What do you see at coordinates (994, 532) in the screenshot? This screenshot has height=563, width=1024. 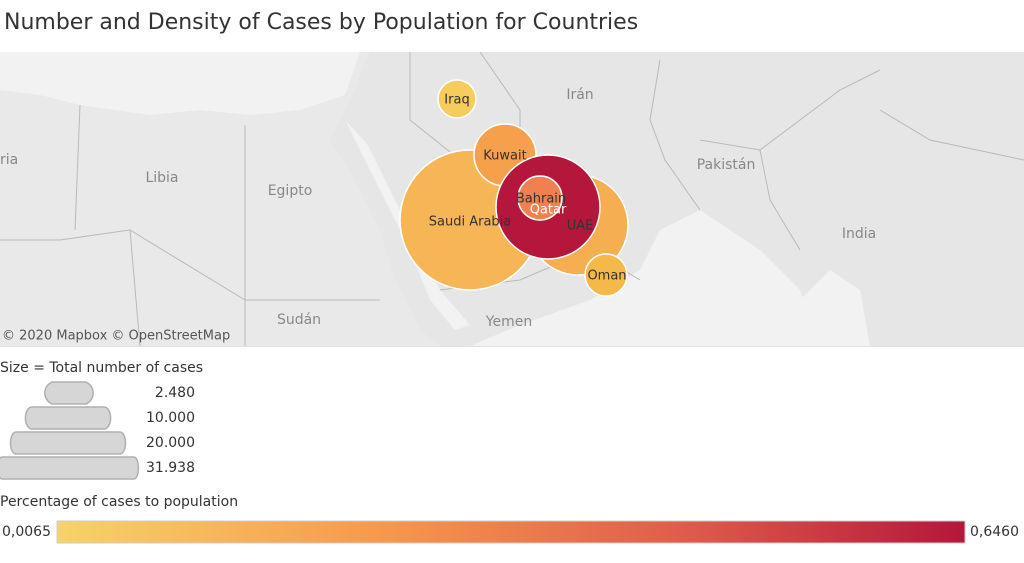 I see `color-legend-max: 0,6460` at bounding box center [994, 532].